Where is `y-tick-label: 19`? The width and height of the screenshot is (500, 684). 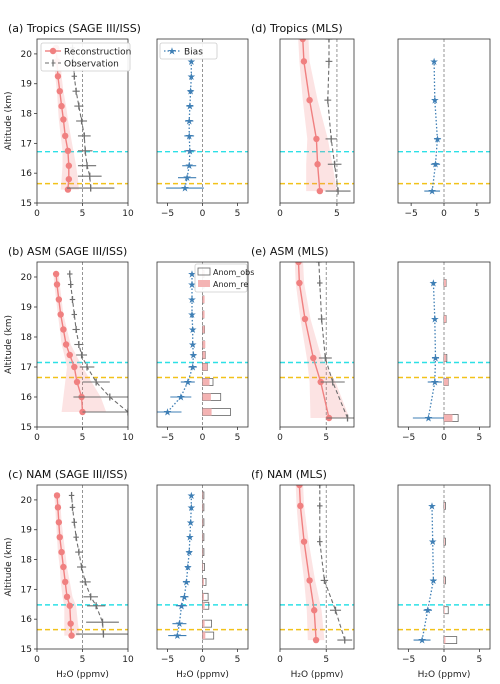 y-tick-label: 19 is located at coordinates (27, 85).